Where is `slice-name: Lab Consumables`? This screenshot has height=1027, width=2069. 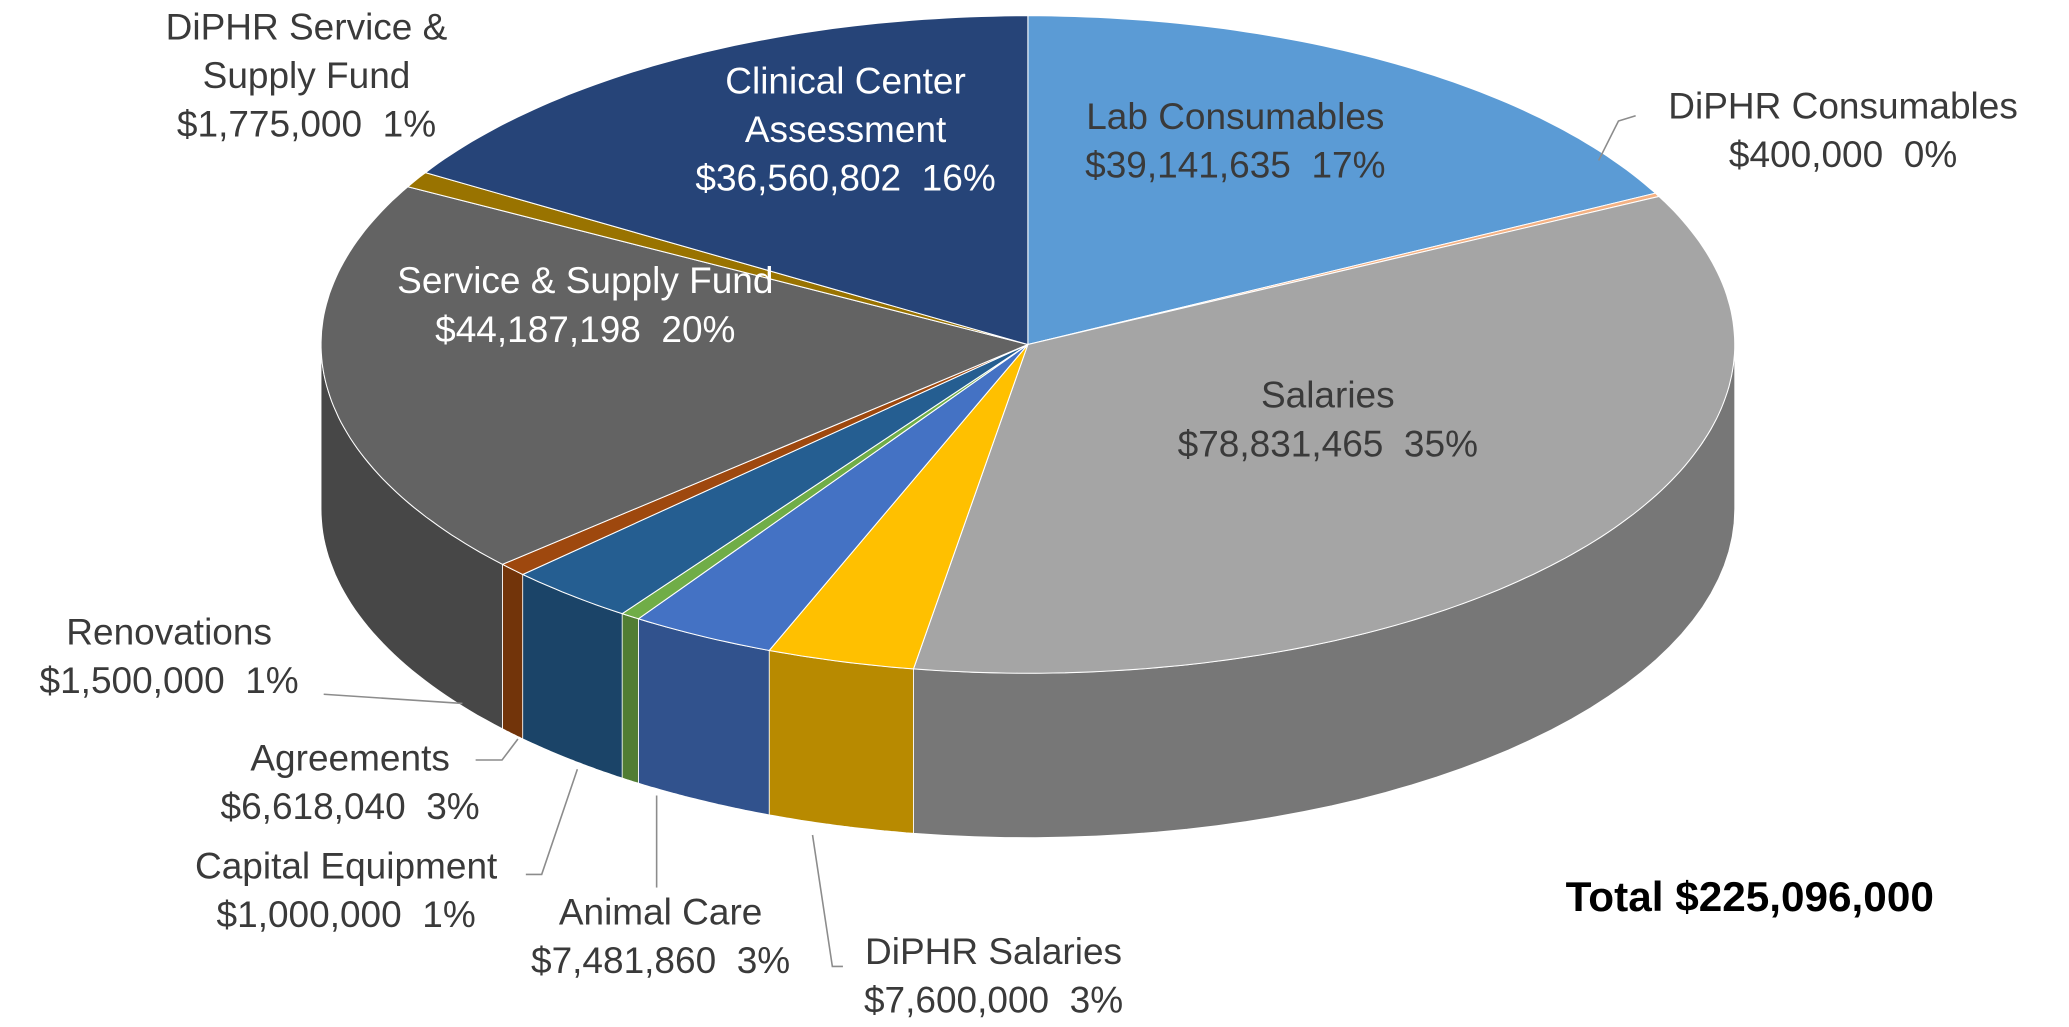 slice-name: Lab Consumables is located at coordinates (1235, 116).